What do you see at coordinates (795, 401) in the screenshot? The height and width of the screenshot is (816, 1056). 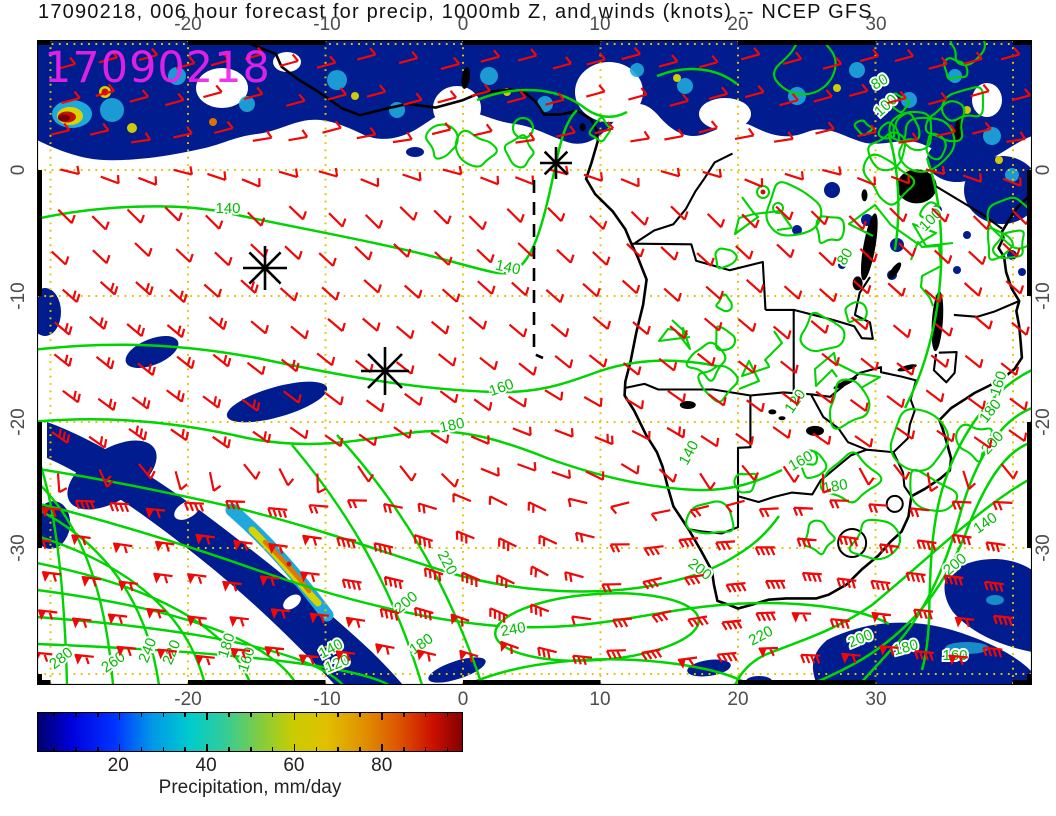 I see `contour-label: 120` at bounding box center [795, 401].